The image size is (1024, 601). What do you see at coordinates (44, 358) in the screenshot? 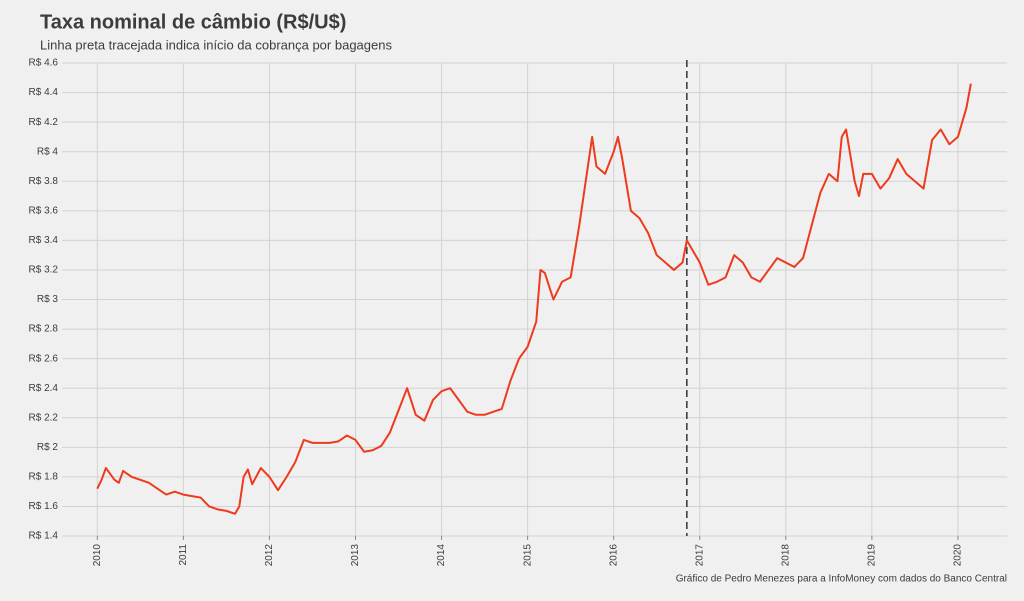
I see `y-tick-label: R$ 2.6` at bounding box center [44, 358].